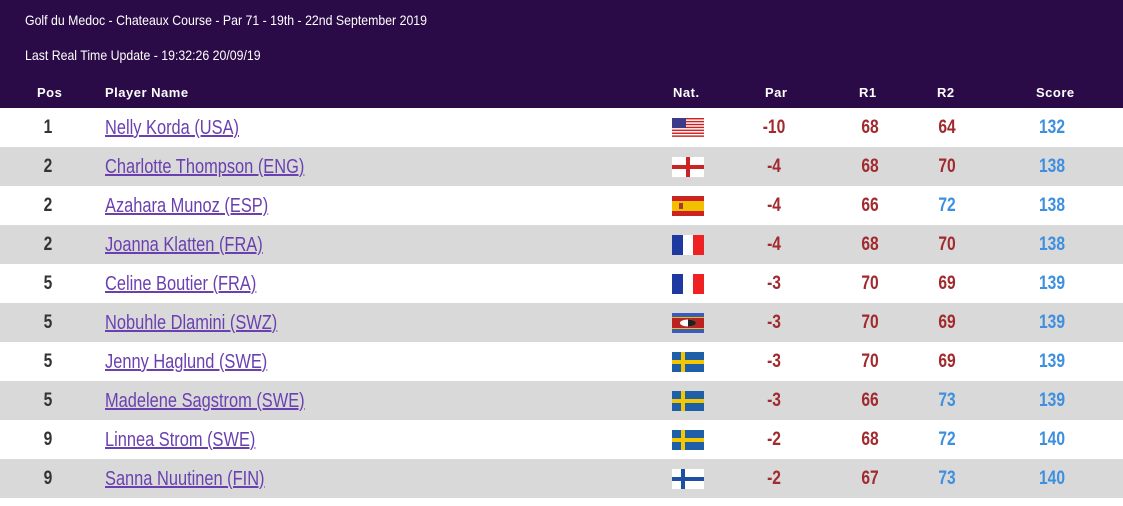  I want to click on player-name-link: Jenny Haglund (SWE), so click(186, 362).